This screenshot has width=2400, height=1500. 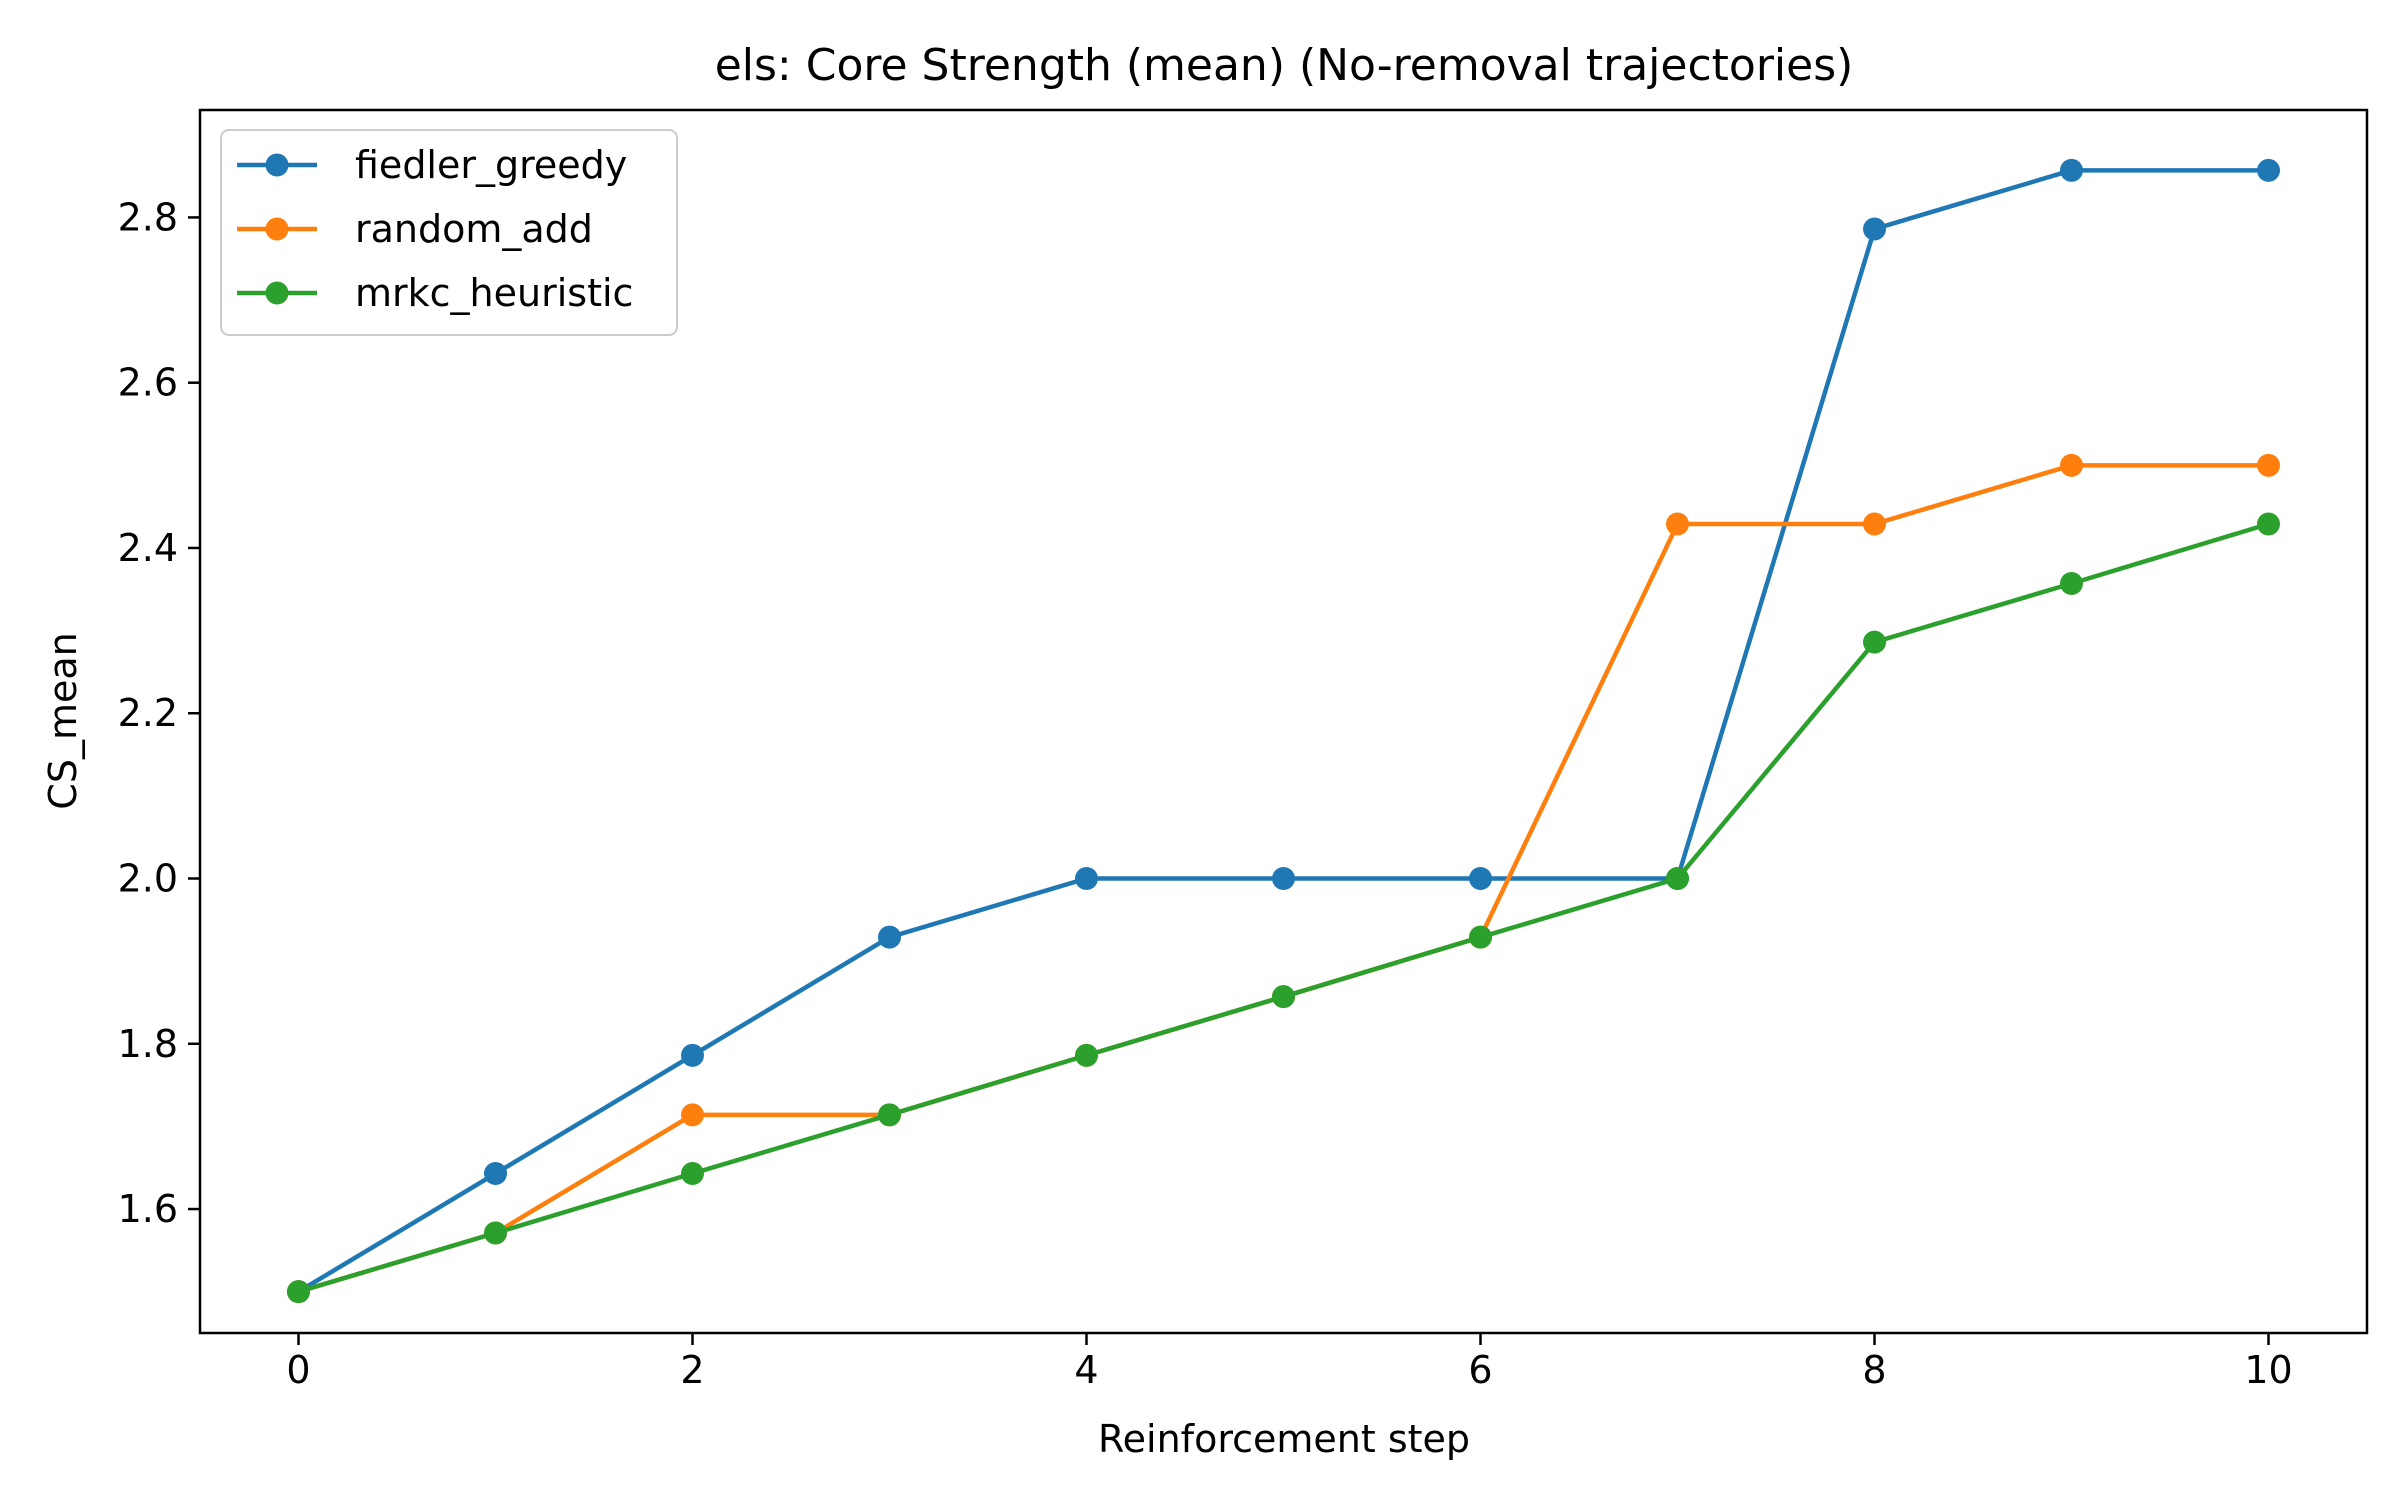 I want to click on x-tick-label: 0, so click(x=298, y=1370).